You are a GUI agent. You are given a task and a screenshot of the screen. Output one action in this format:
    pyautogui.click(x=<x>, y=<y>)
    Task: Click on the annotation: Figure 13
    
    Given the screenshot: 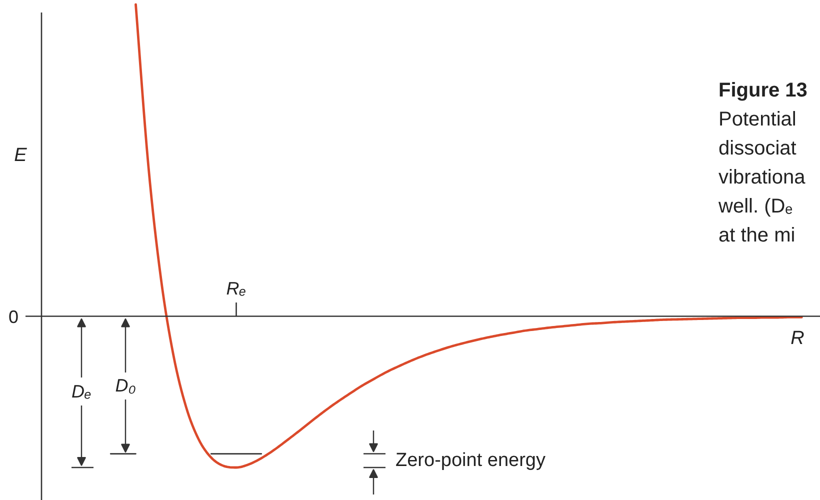 What is the action you would take?
    pyautogui.click(x=763, y=91)
    